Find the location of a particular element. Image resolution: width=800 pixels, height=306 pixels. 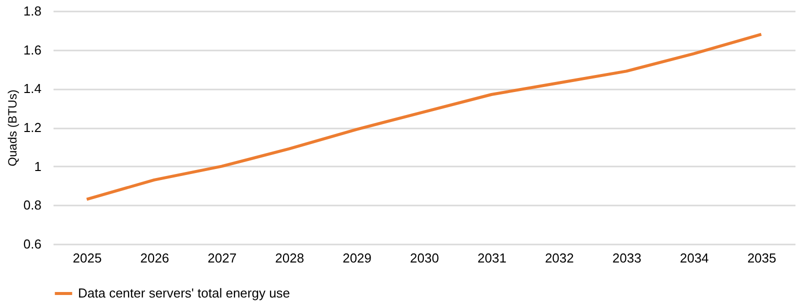

y-tick-label: 1.8 is located at coordinates (32, 11).